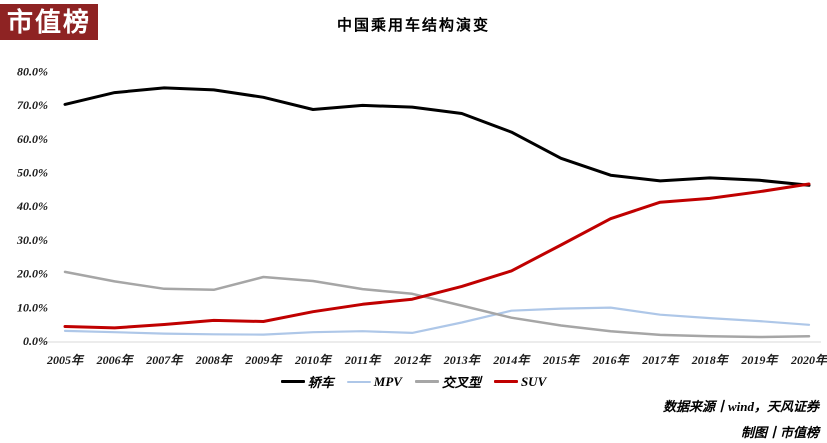 The height and width of the screenshot is (443, 827). What do you see at coordinates (779, 432) in the screenshot?
I see `chart-credit-note: 制图丨市值榜` at bounding box center [779, 432].